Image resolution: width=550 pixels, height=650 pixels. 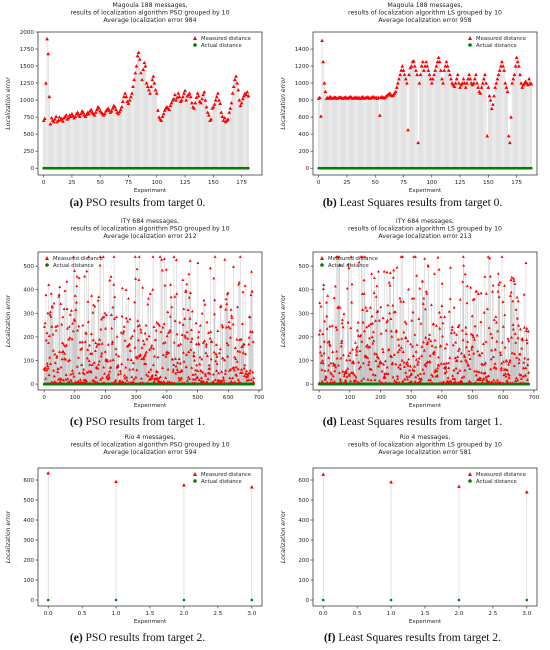 I want to click on x-tick-label: 0, so click(x=319, y=398).